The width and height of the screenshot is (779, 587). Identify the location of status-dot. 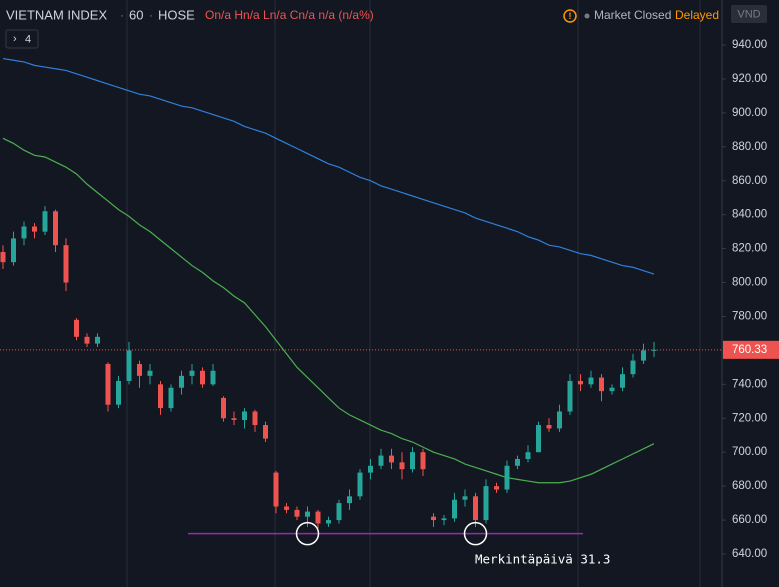
(587, 16).